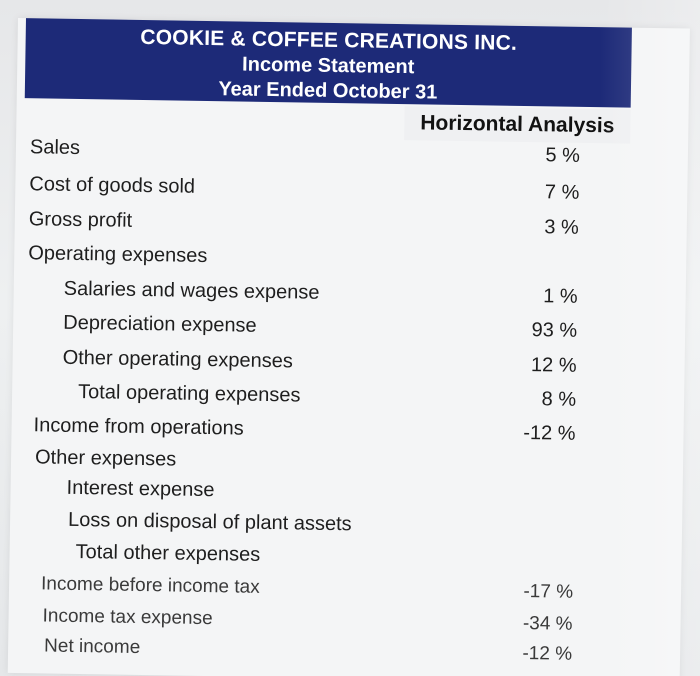  What do you see at coordinates (343, 297) in the screenshot?
I see `row-salaries-wages: Salaries and wages expense 1 %` at bounding box center [343, 297].